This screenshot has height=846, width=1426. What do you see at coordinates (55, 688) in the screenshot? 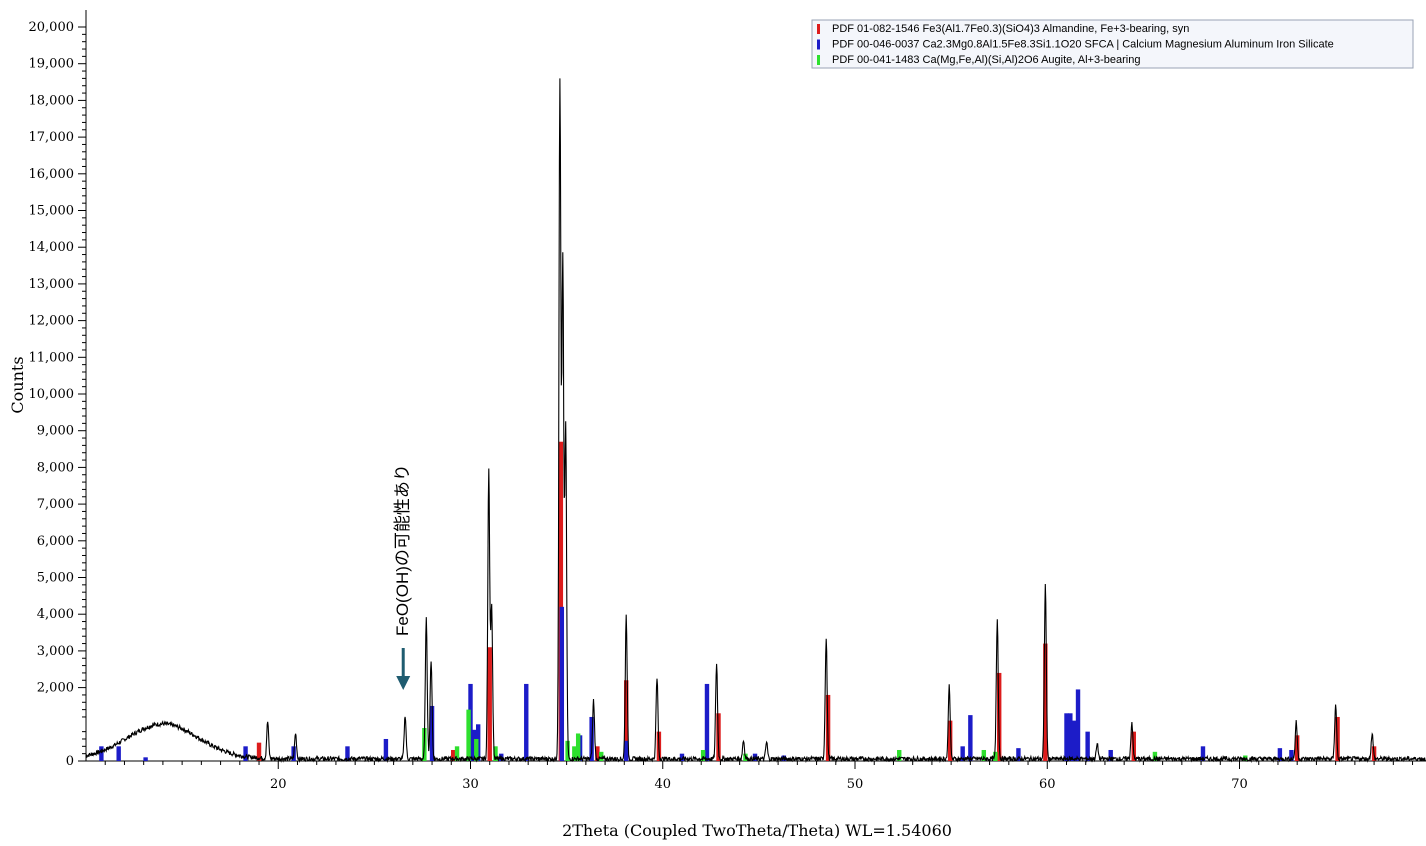
I see `y-tick-label: 2,000` at bounding box center [55, 688].